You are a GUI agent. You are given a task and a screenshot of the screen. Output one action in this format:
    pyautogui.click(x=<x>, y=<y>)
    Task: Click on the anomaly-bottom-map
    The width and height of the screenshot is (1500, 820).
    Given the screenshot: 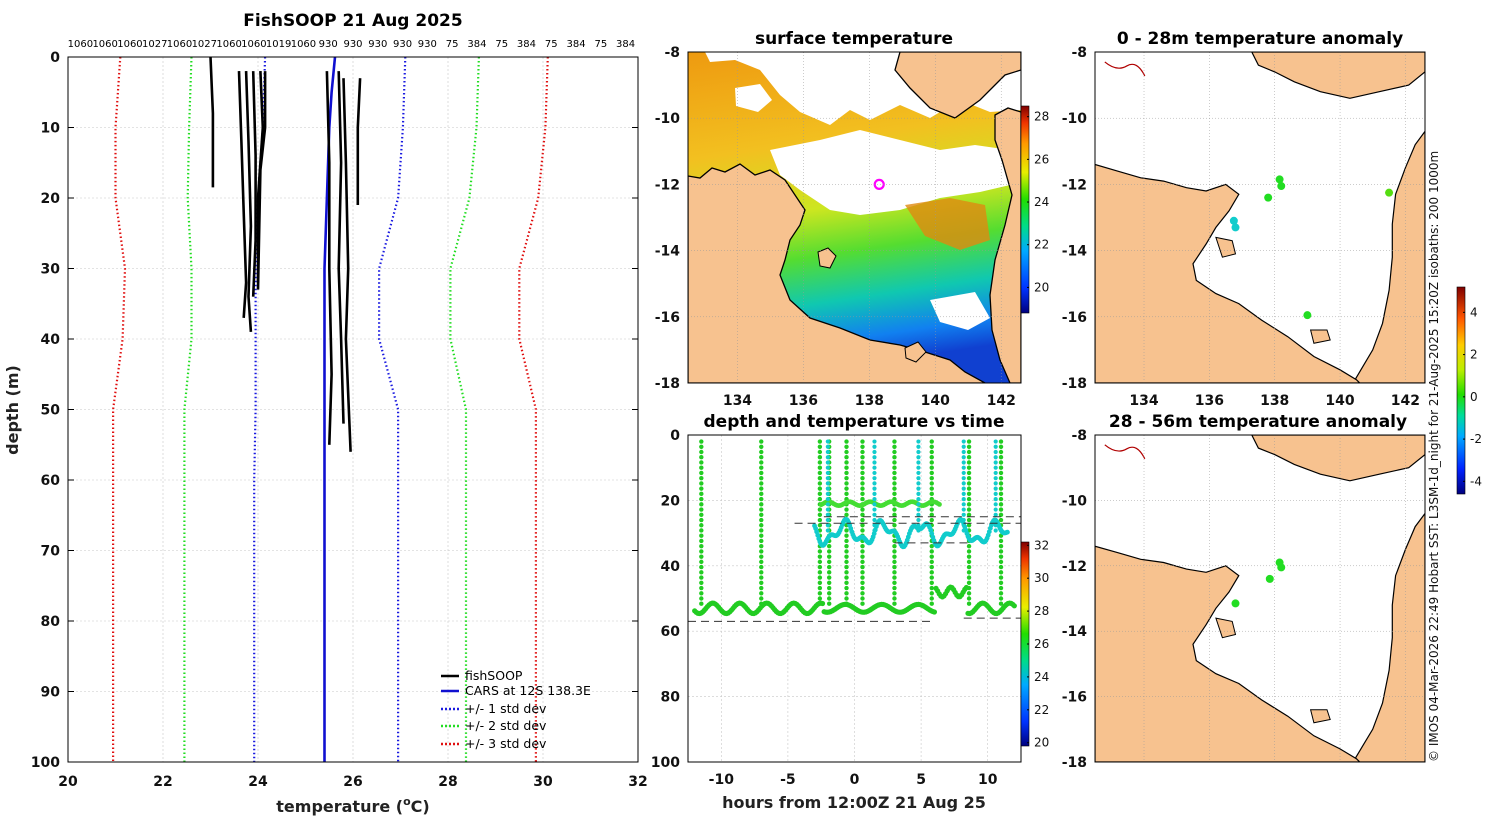 What is the action you would take?
    pyautogui.click(x=1260, y=598)
    